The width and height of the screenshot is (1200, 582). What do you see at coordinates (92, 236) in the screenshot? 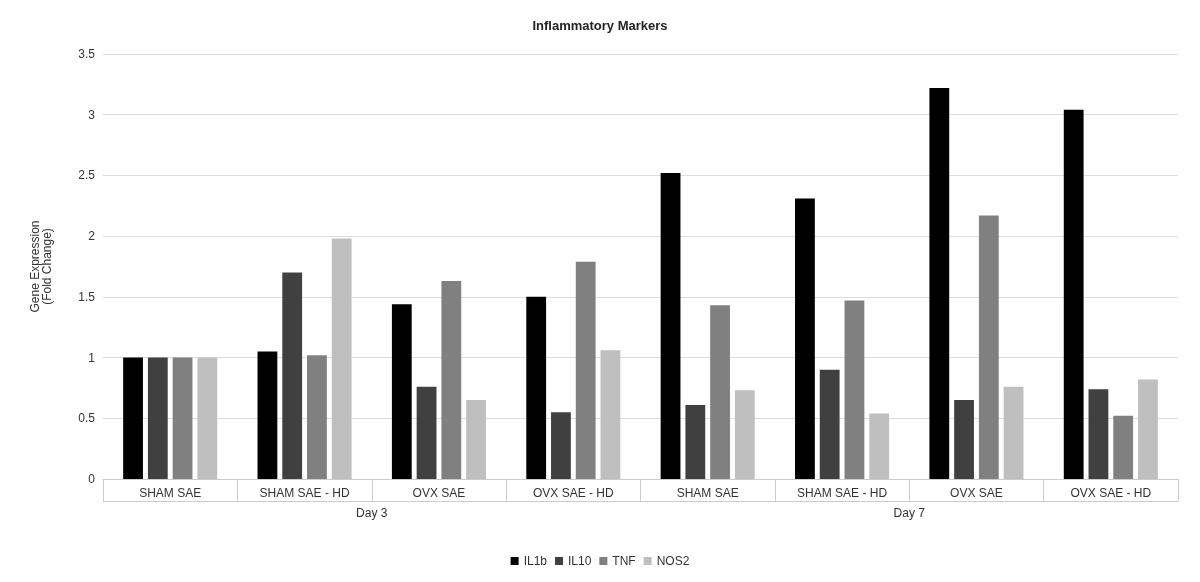
I see `y-tick-label: 2` at bounding box center [92, 236].